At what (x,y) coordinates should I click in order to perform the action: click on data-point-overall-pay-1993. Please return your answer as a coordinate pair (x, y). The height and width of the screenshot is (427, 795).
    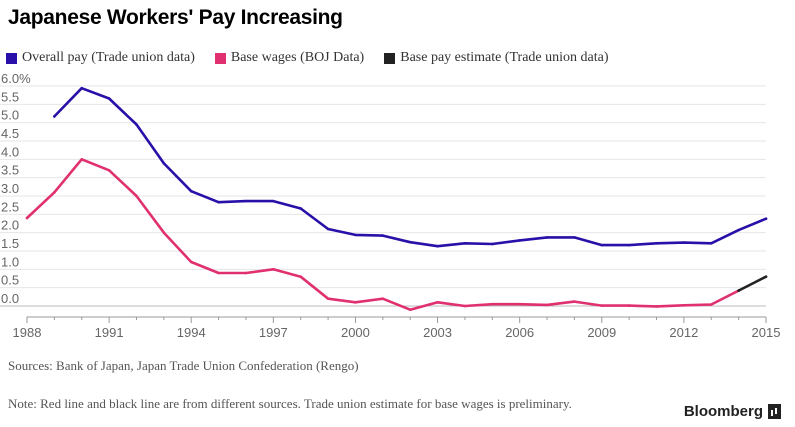
    Looking at the image, I should click on (164, 163).